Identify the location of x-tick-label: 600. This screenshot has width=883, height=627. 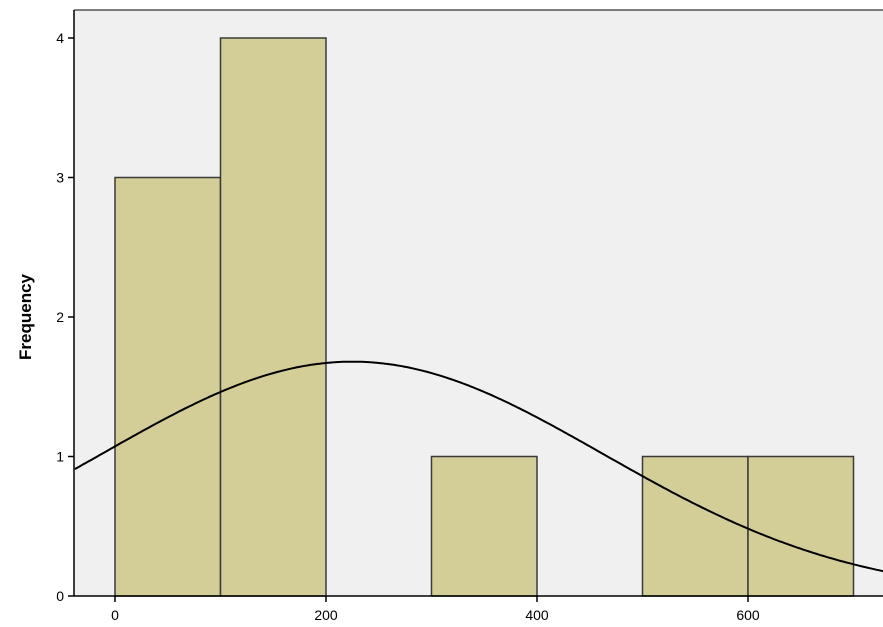
(748, 615).